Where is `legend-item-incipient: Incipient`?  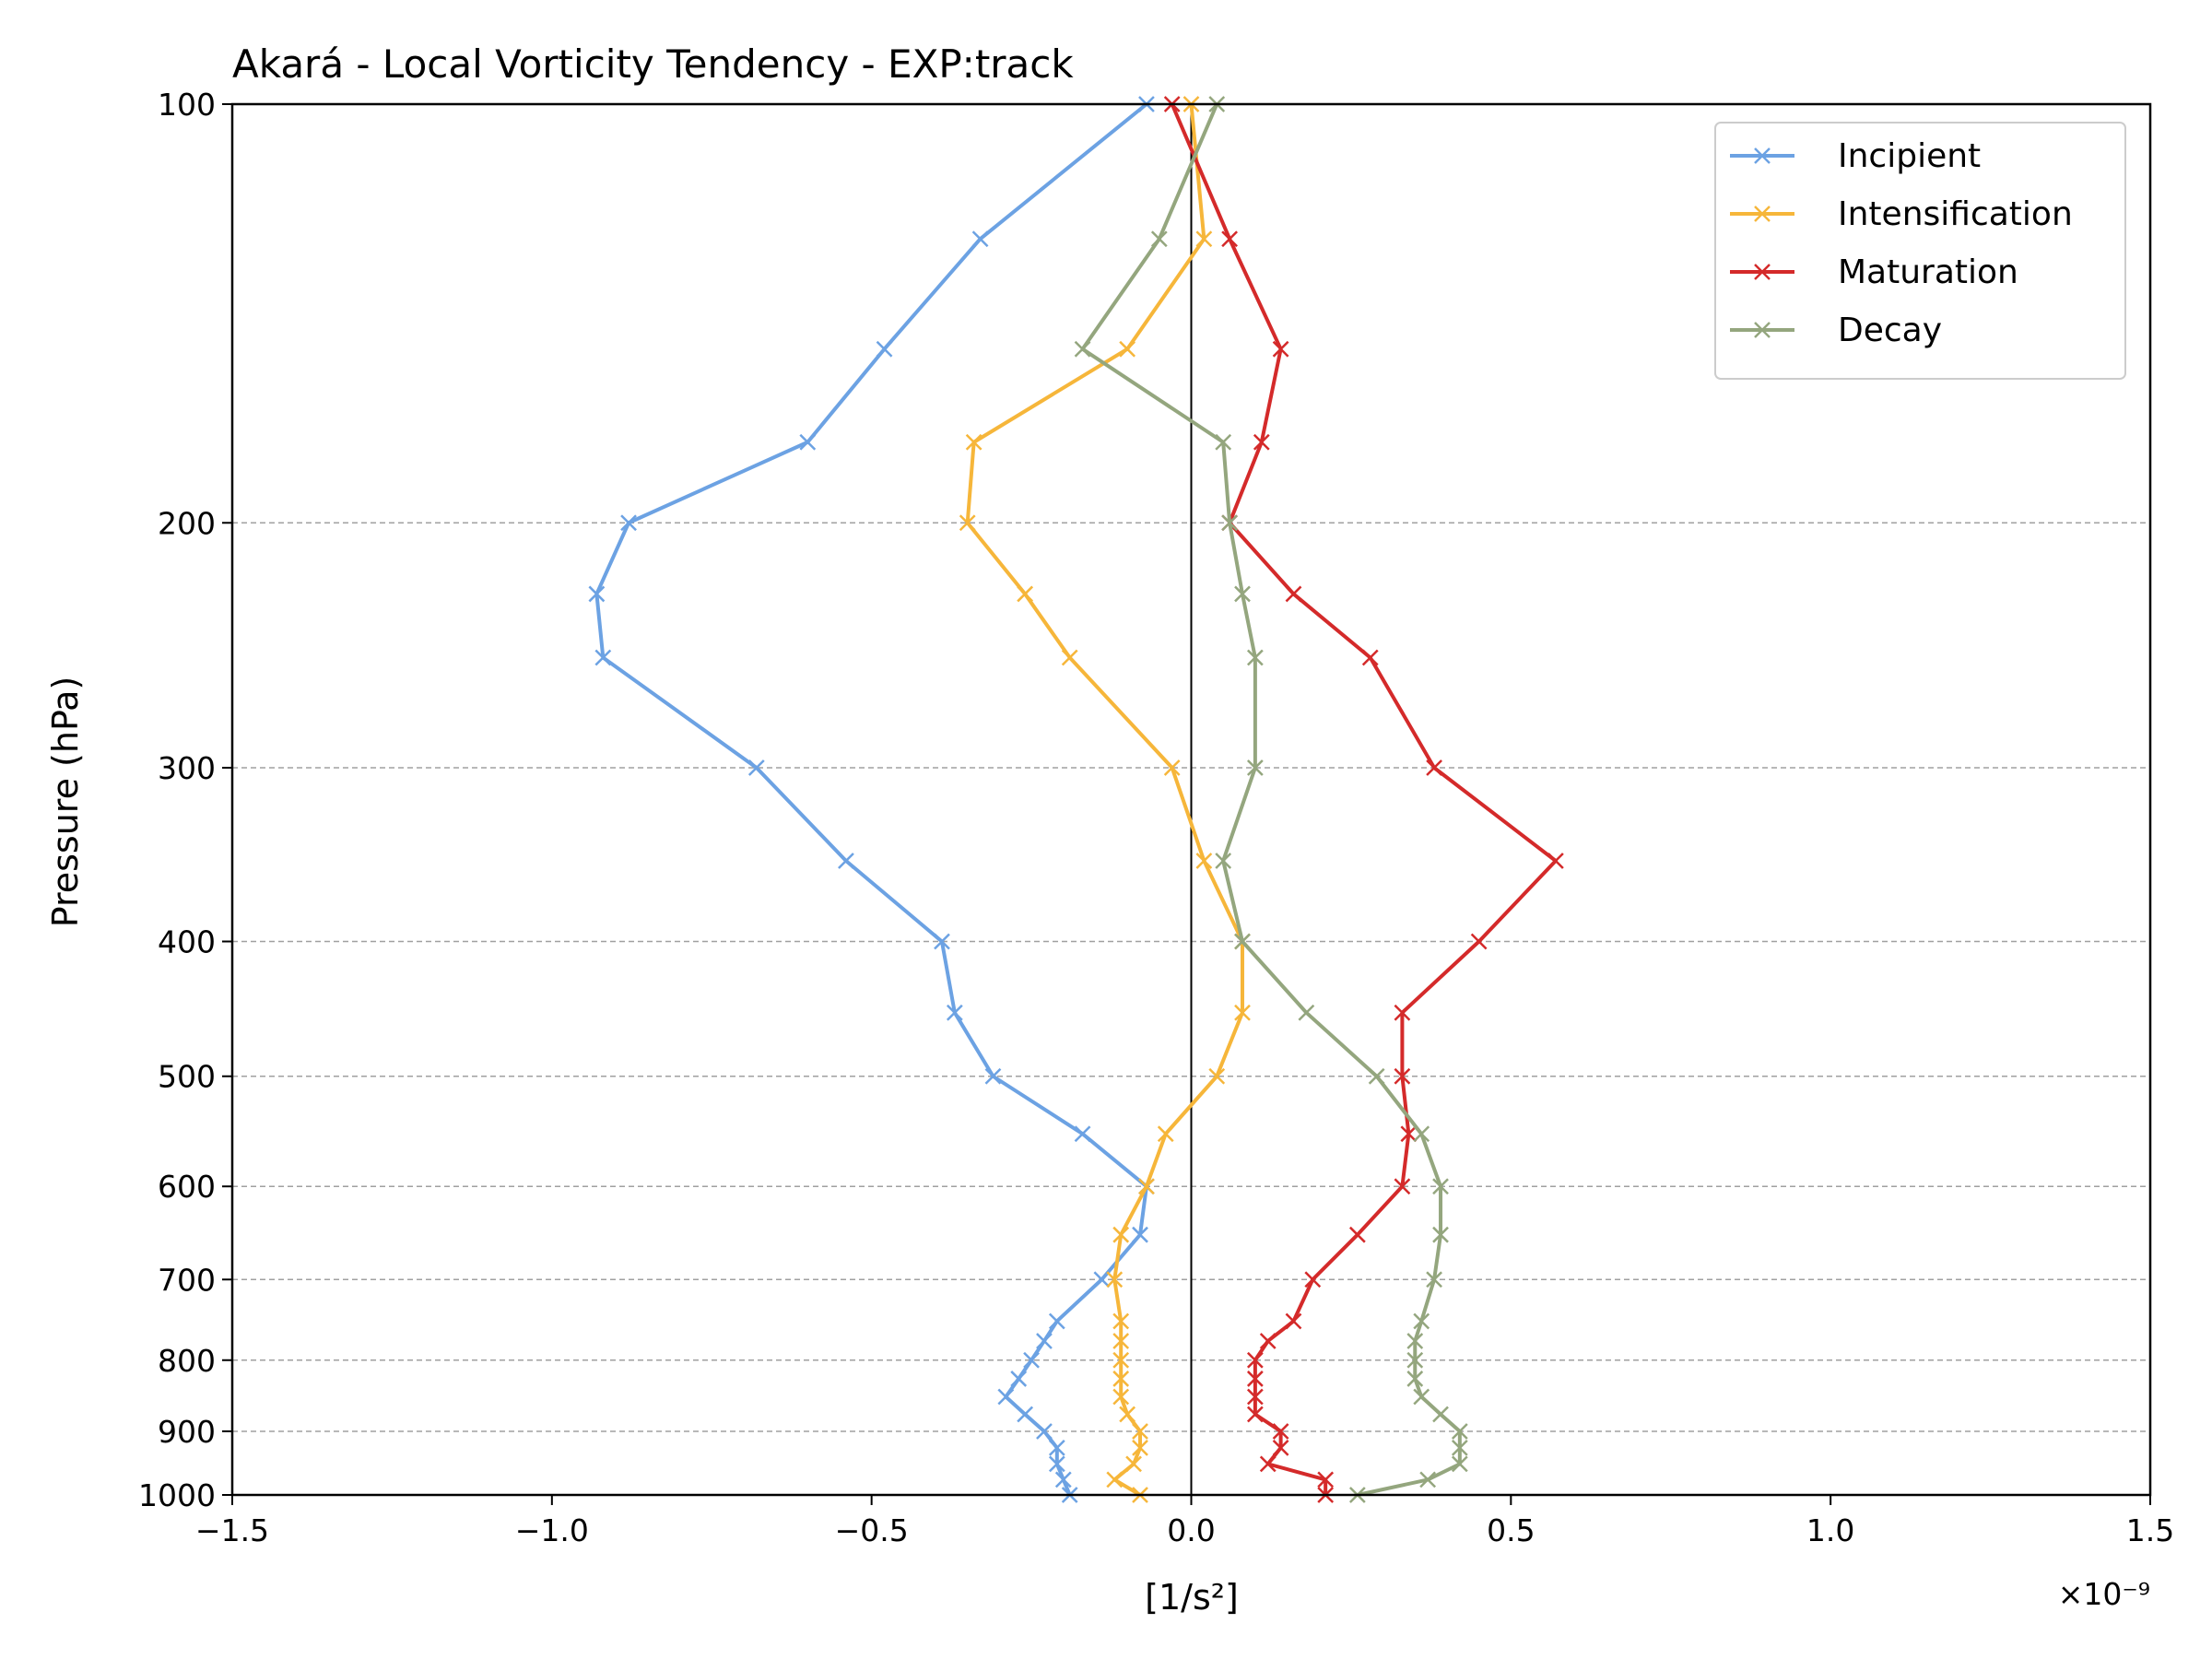
legend-item-incipient: Incipient is located at coordinates (1855, 156).